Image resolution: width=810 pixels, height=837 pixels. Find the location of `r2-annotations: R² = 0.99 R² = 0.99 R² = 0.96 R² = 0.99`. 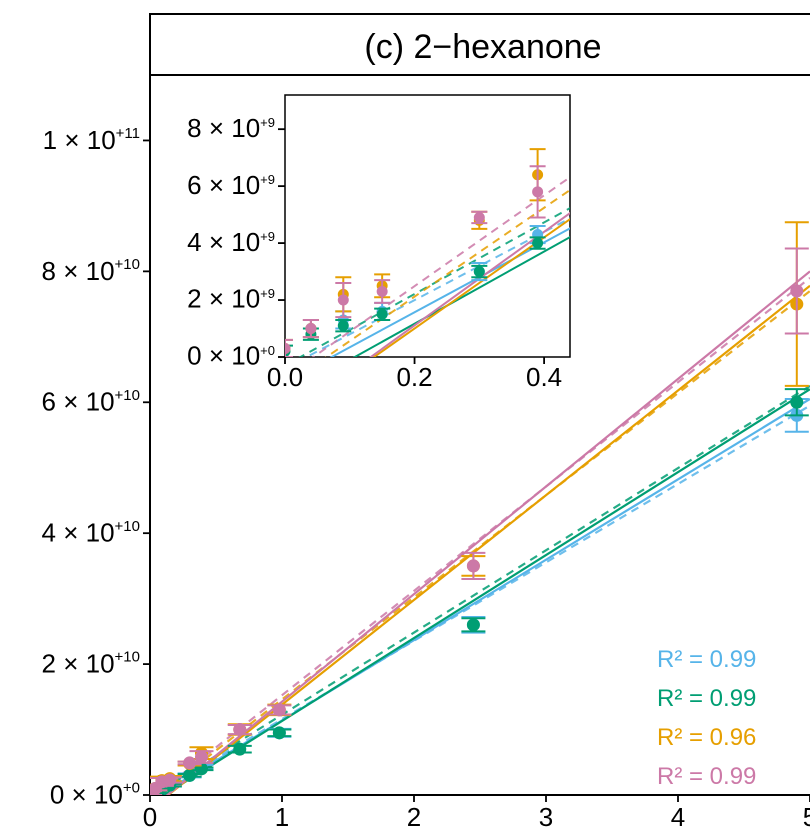

r2-annotations: R² = 0.99 R² = 0.99 R² = 0.96 R² = 0.99 is located at coordinates (706, 718).